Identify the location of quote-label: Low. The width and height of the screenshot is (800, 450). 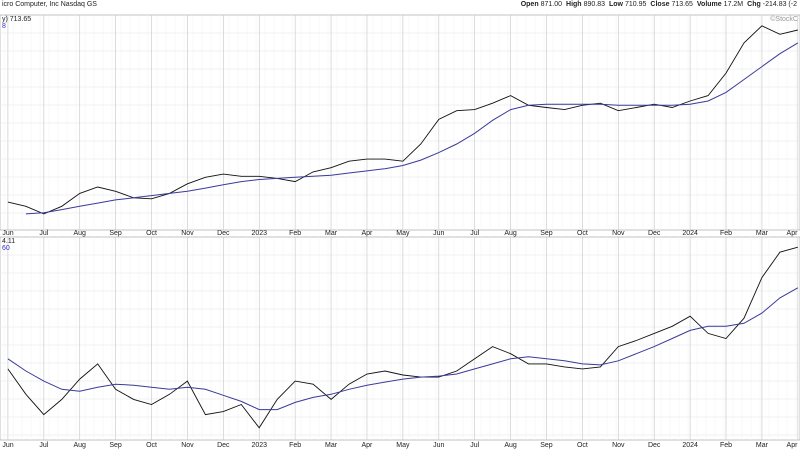
(616, 4).